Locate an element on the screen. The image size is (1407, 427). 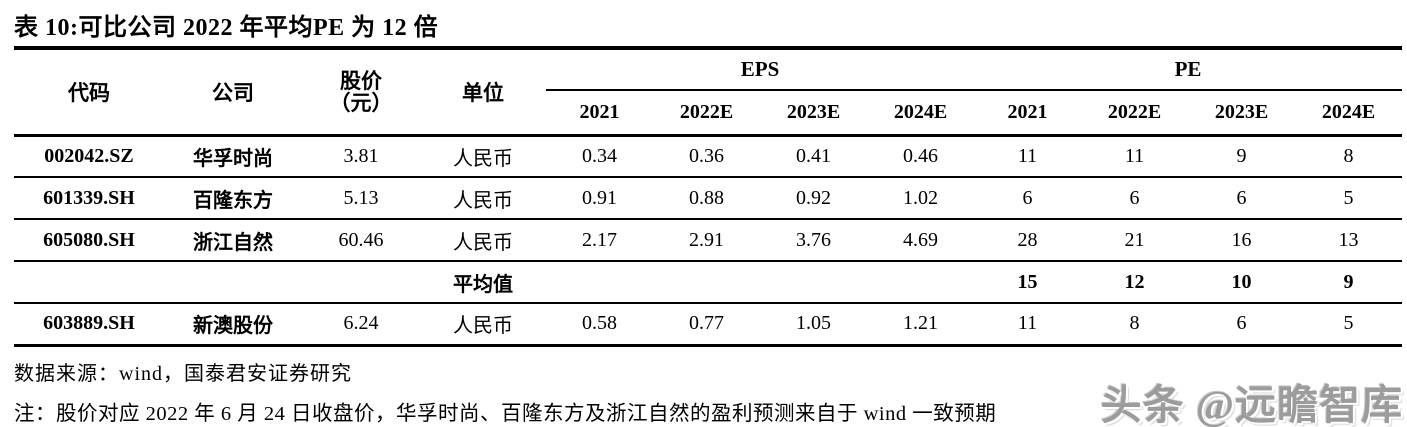
col-header-price-line2: （元） is located at coordinates (361, 102).